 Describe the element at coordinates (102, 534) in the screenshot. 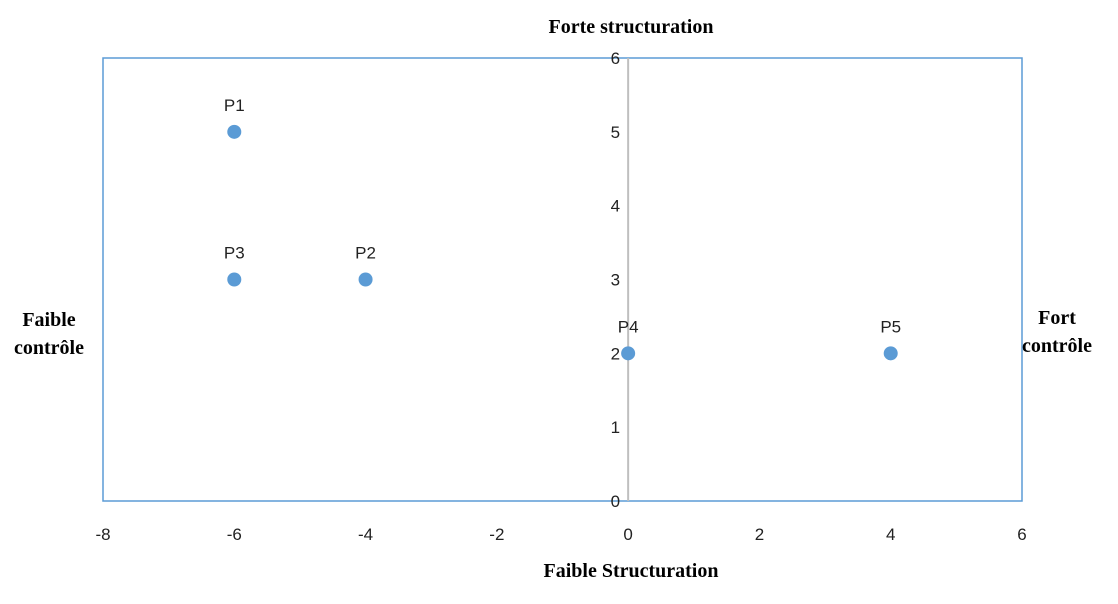

I see `x-tick-label: -8` at that location.